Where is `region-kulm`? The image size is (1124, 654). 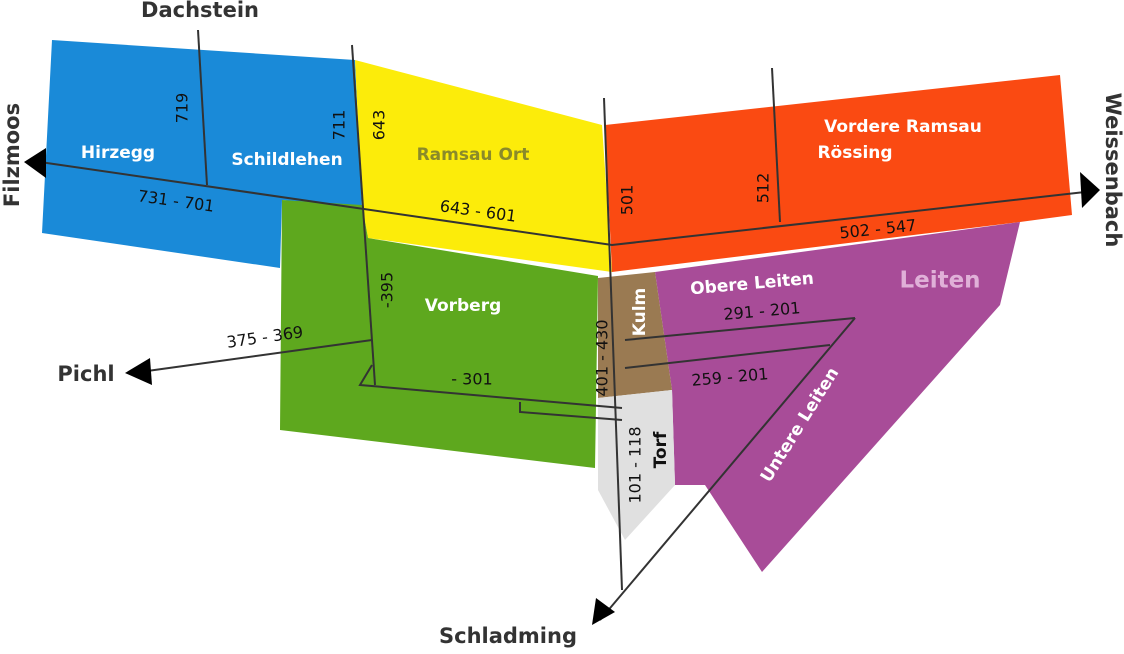 region-kulm is located at coordinates (635, 335).